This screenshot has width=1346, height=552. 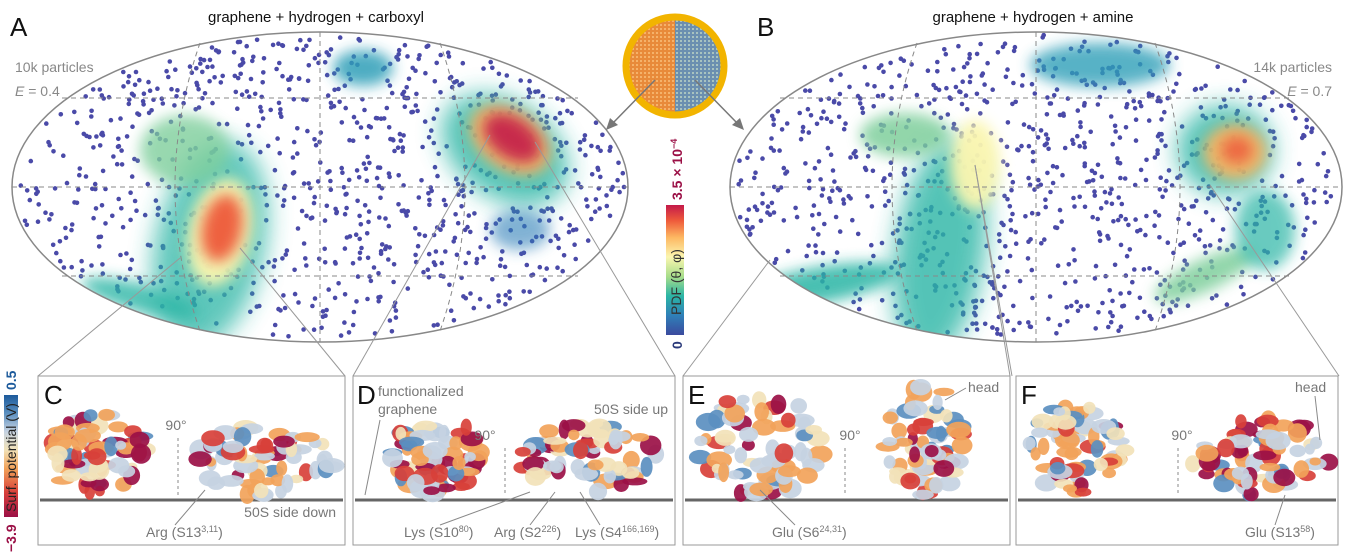 What do you see at coordinates (54, 67) in the screenshot?
I see `panel-a-particle-count: 10k particles` at bounding box center [54, 67].